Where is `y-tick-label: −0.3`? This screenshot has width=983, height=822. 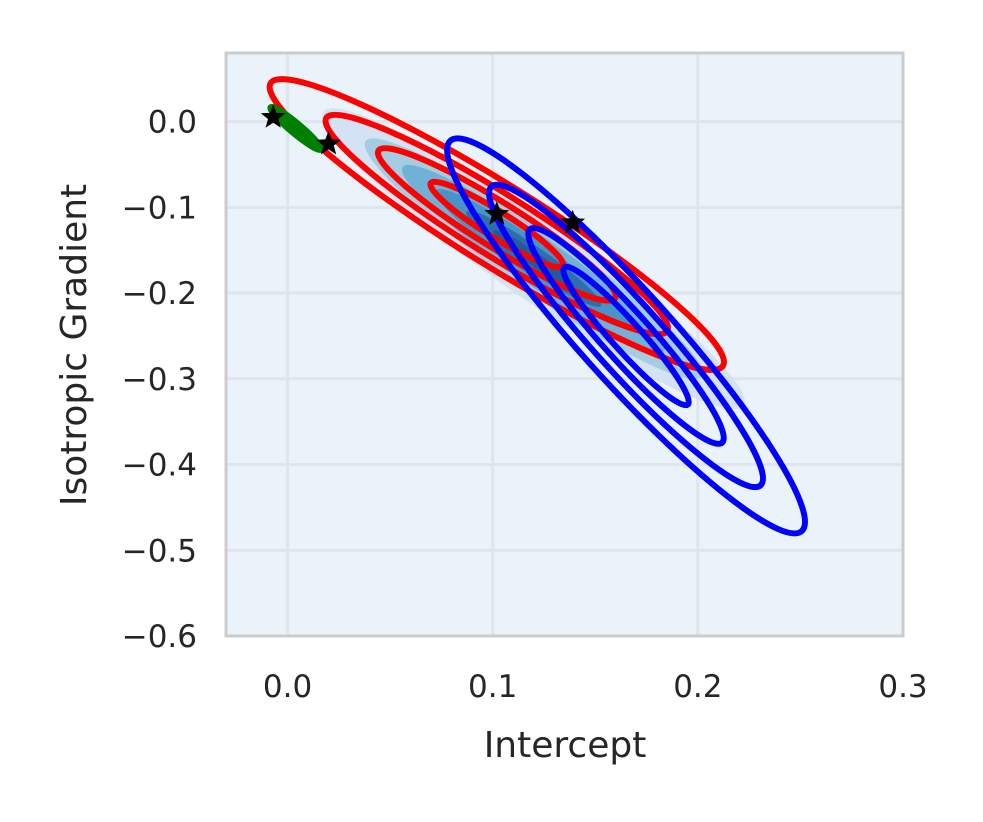 y-tick-label: −0.3 is located at coordinates (159, 380).